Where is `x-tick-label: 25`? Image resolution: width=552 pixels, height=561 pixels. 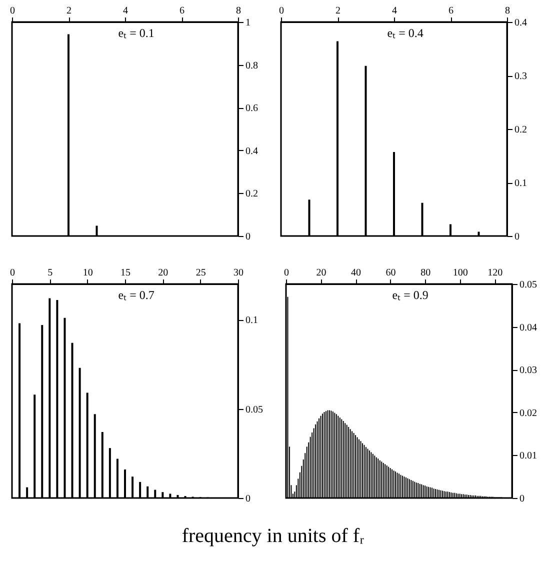
x-tick-label: 25 is located at coordinates (201, 273).